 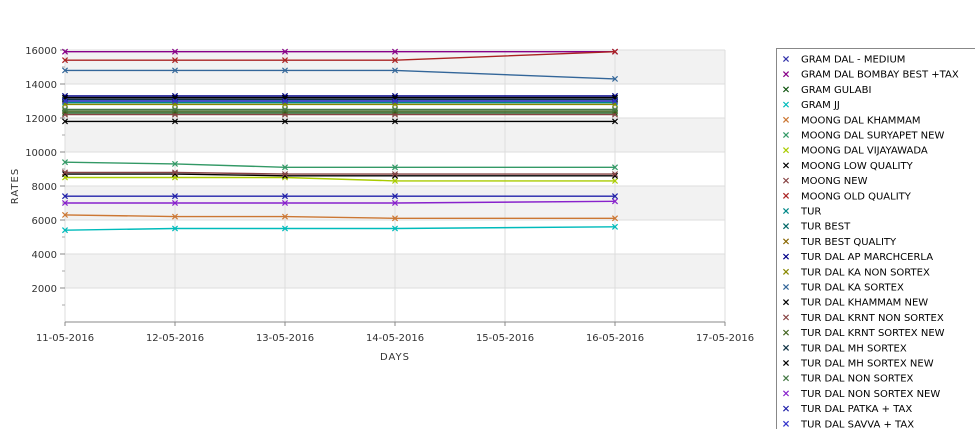 I want to click on legend-item: MOONG DAL KHAMMAM, so click(x=851, y=120).